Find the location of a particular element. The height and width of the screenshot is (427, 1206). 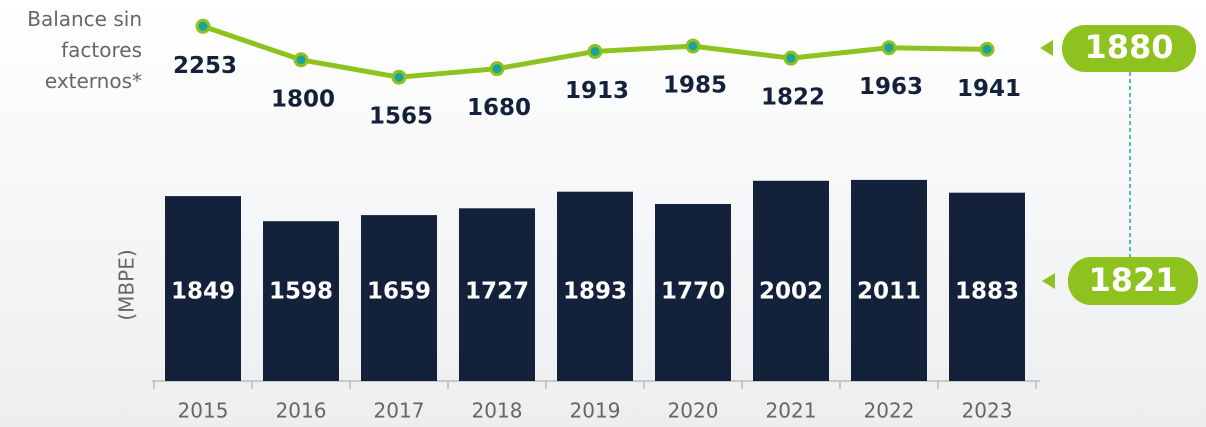

line-label: 1680 is located at coordinates (499, 108).